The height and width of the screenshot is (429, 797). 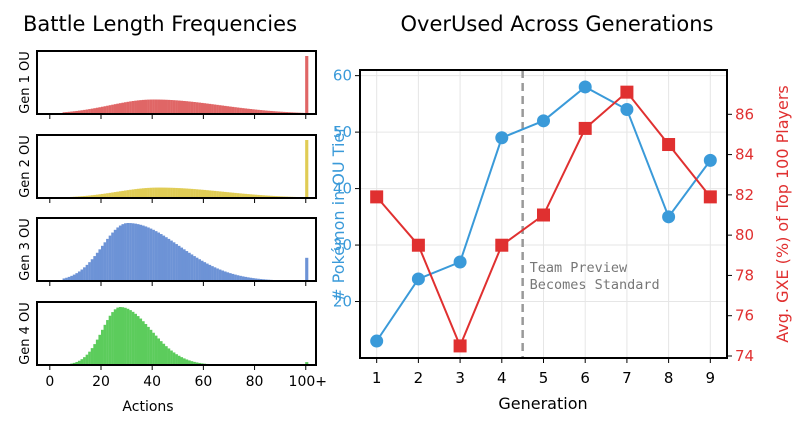 What do you see at coordinates (460, 378) in the screenshot?
I see `x-tick-label: 3` at bounding box center [460, 378].